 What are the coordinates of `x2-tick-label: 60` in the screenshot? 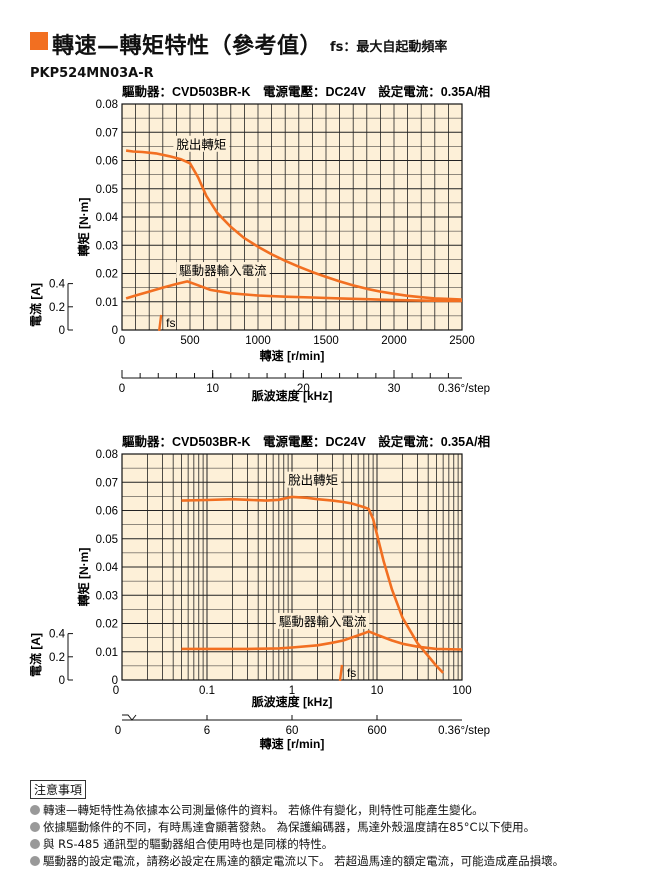 It's located at (292, 731).